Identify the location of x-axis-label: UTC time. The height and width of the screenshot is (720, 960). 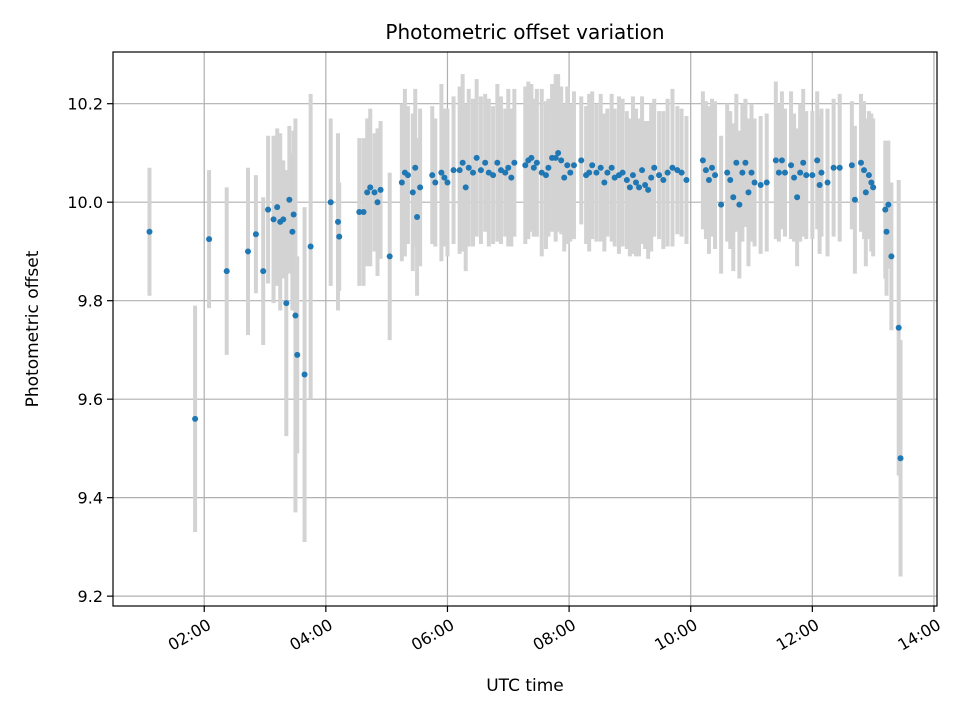
(525, 686).